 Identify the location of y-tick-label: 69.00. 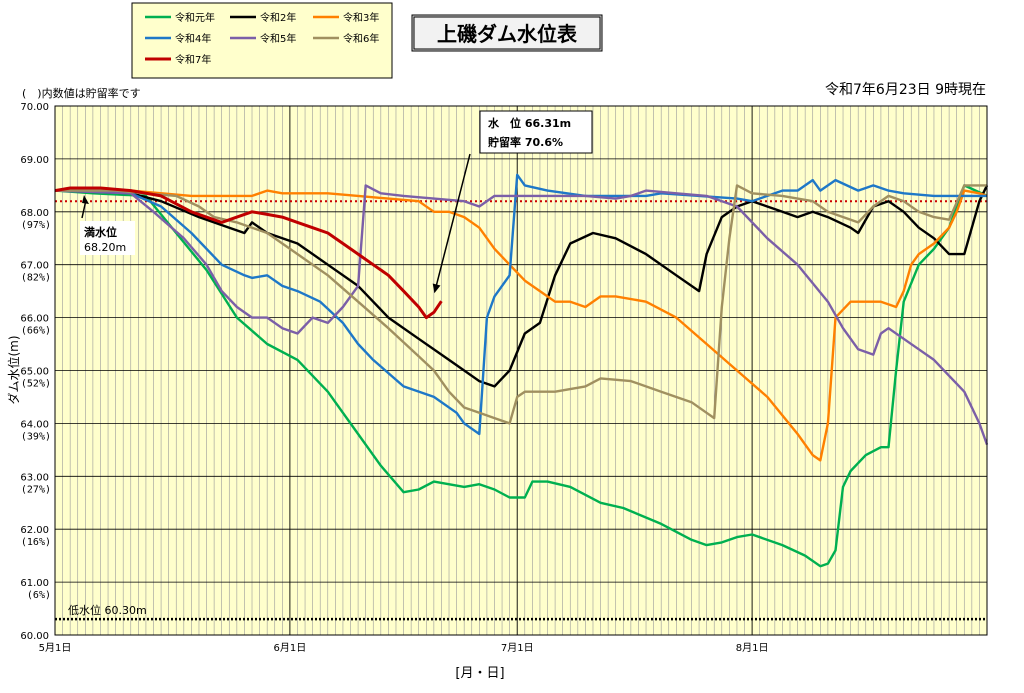
(34, 160).